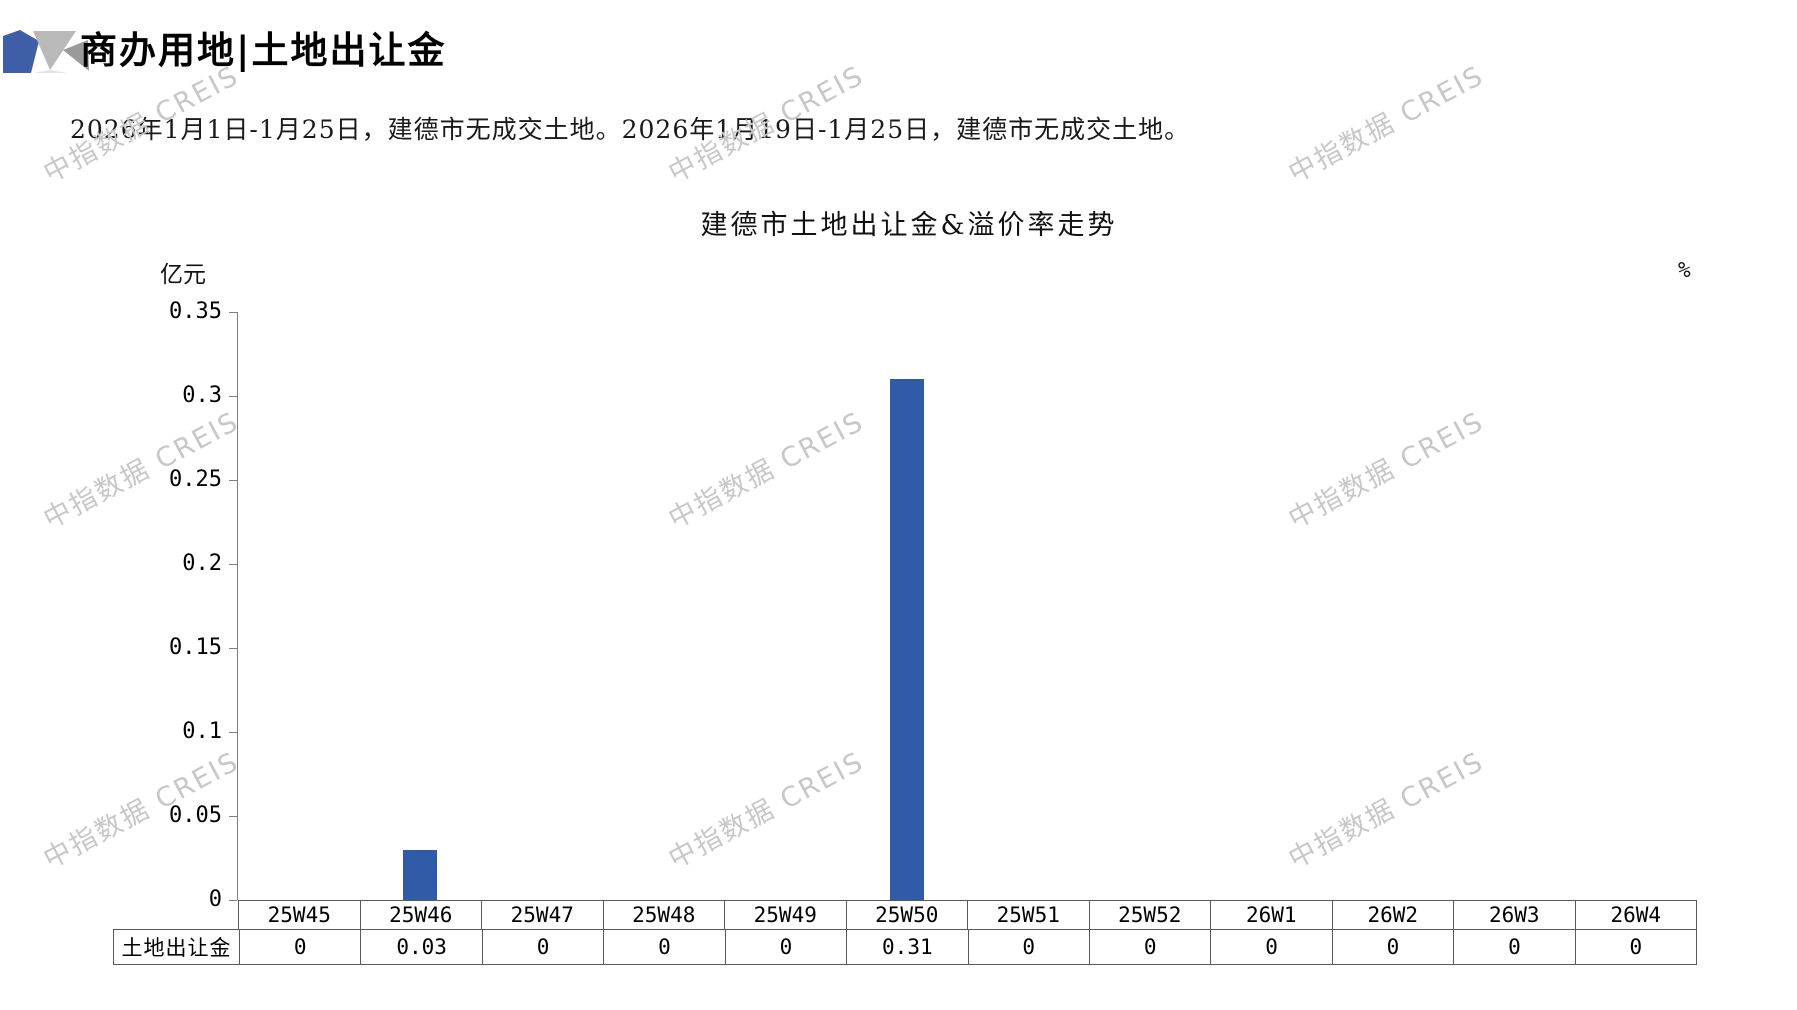 The image size is (1797, 1010). I want to click on week-header-cell: 25W48, so click(663, 915).